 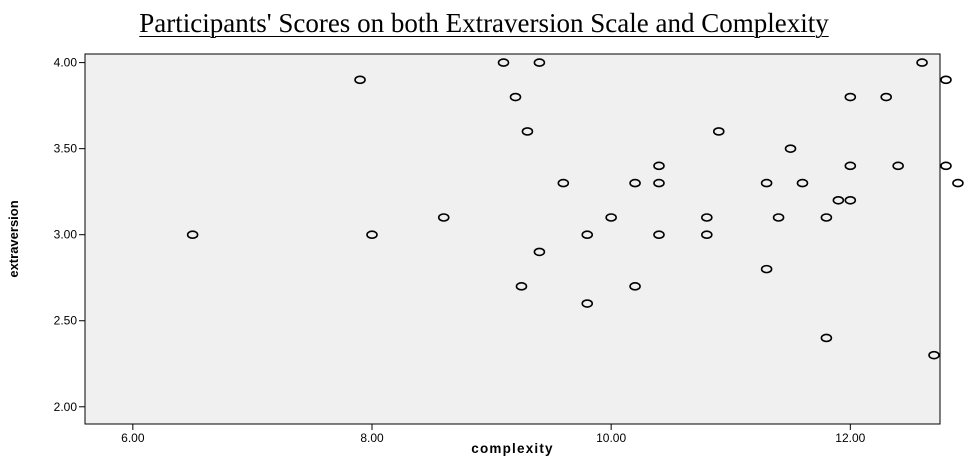 What do you see at coordinates (133, 438) in the screenshot?
I see `x-tick-label: 6.00` at bounding box center [133, 438].